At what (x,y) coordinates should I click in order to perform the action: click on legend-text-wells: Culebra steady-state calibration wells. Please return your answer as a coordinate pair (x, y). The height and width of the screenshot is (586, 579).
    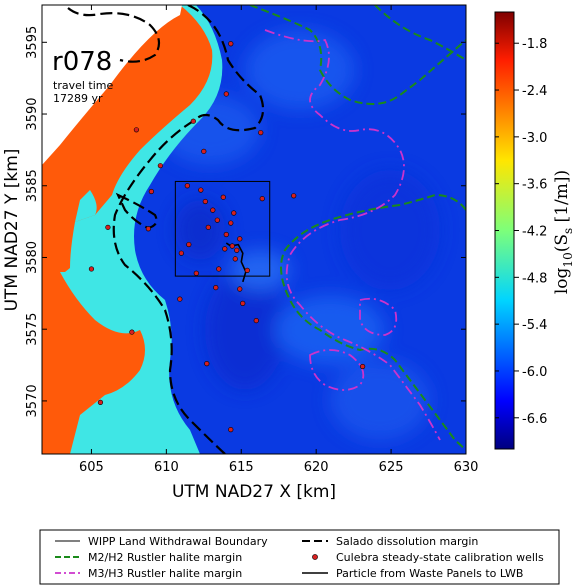
    Looking at the image, I should click on (440, 557).